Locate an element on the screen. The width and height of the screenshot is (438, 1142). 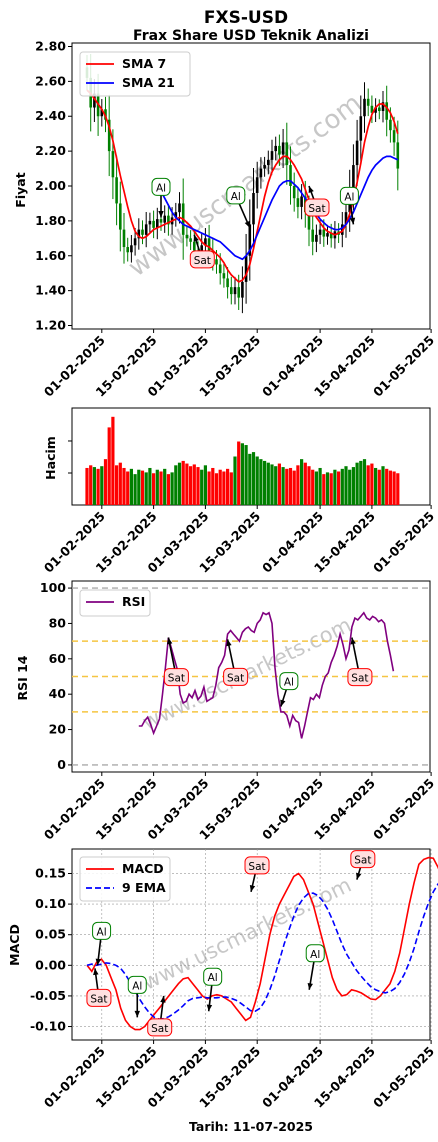
macd-annotation-label: Sat is located at coordinates (256, 867).